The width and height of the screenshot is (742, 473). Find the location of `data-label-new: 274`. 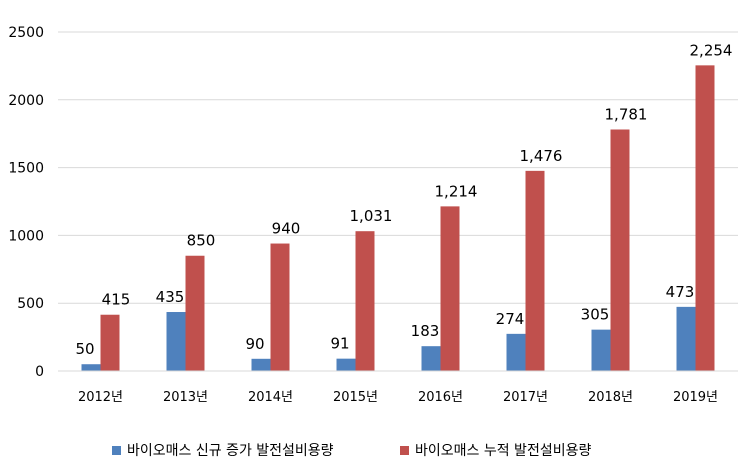

data-label-new: 274 is located at coordinates (510, 319).